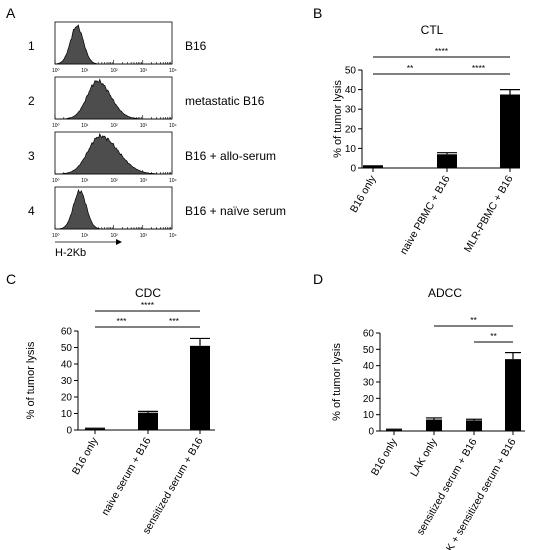 The width and height of the screenshot is (535, 550). Describe the element at coordinates (425, 214) in the screenshot. I see `category-label: naive PBMC + B16` at that location.